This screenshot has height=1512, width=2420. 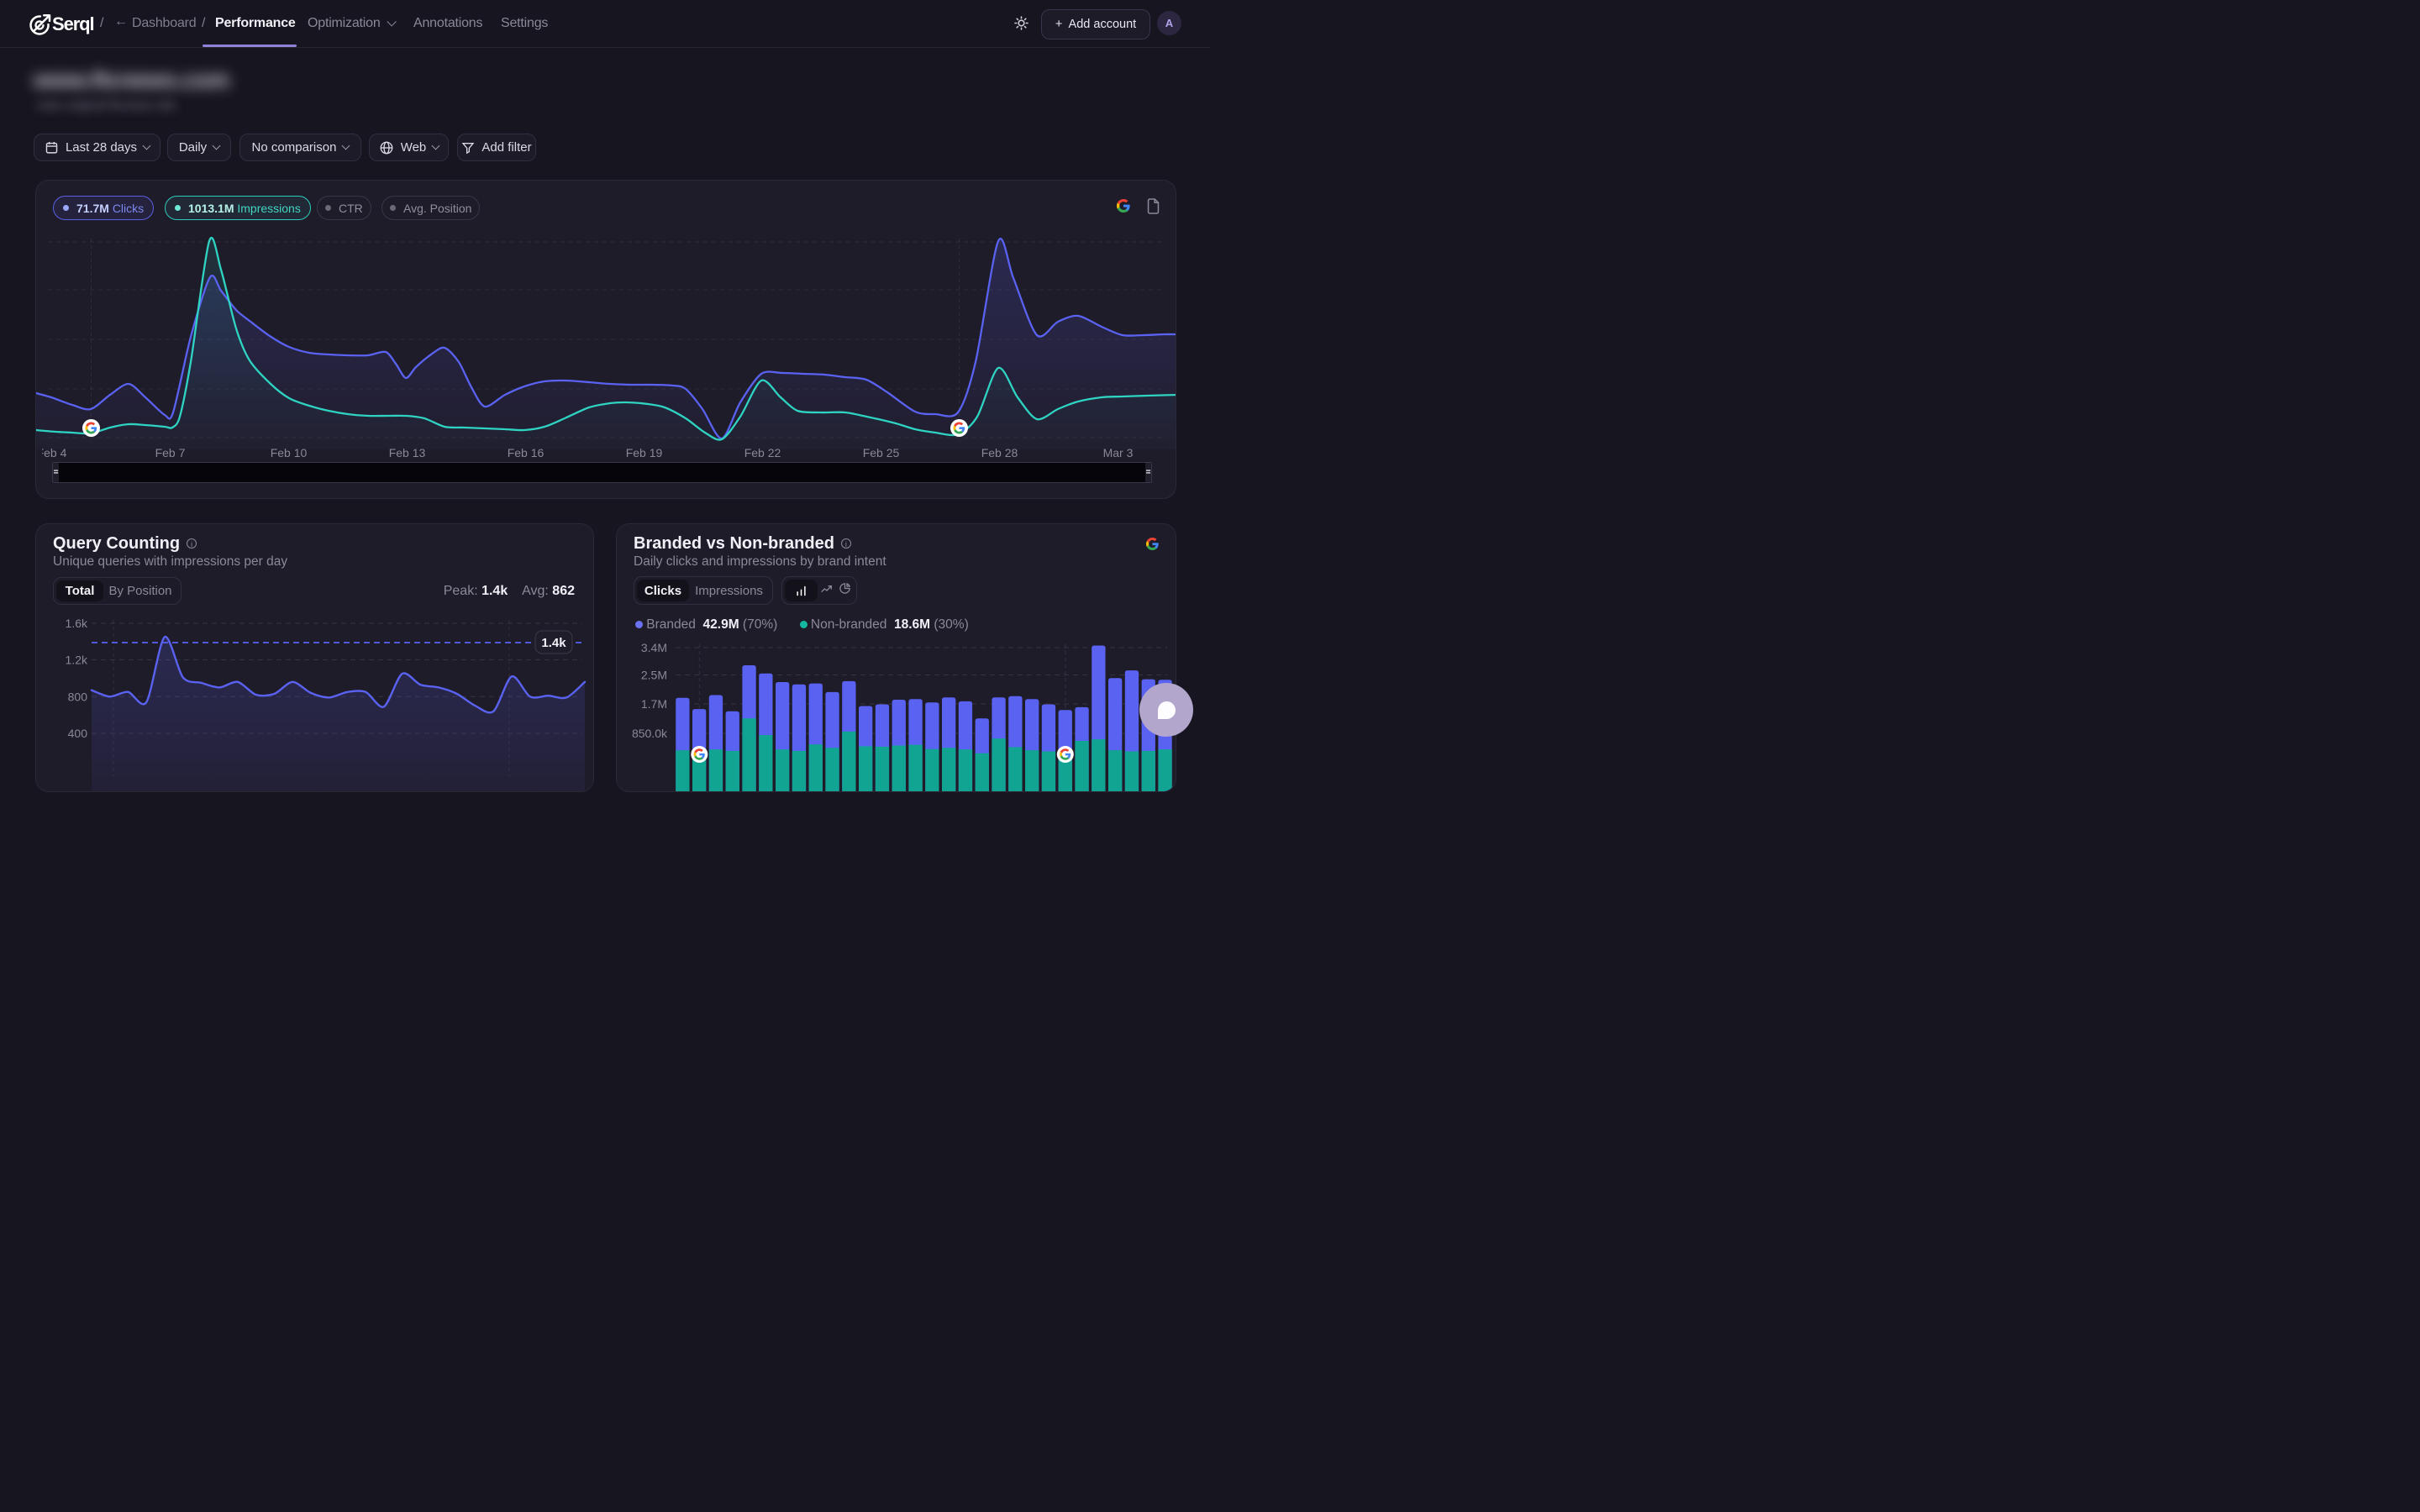 I want to click on svg-text: 1.6k, so click(x=77, y=623).